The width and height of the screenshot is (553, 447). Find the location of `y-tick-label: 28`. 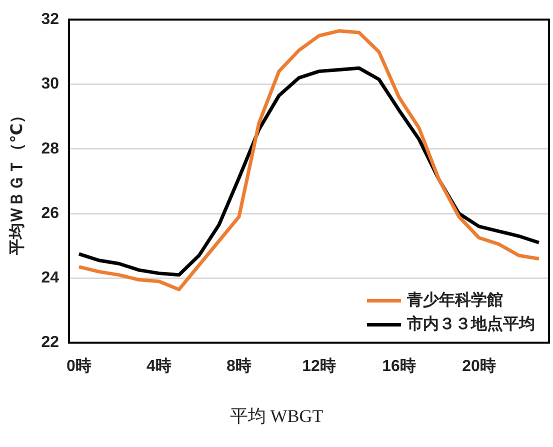

y-tick-label: 28 is located at coordinates (50, 149).